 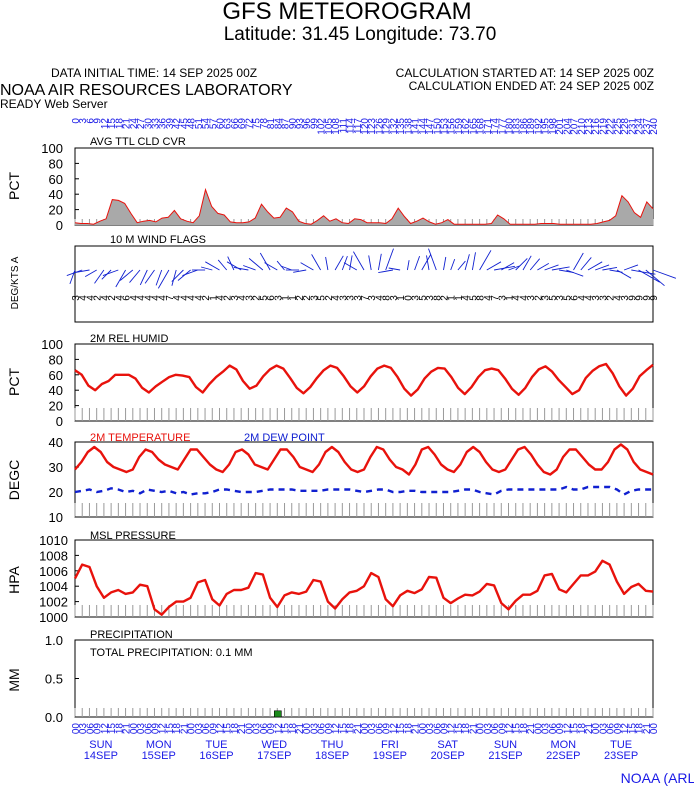 What do you see at coordinates (336, 729) in the screenshot?
I see `bottom-hour-label: 12` at bounding box center [336, 729].